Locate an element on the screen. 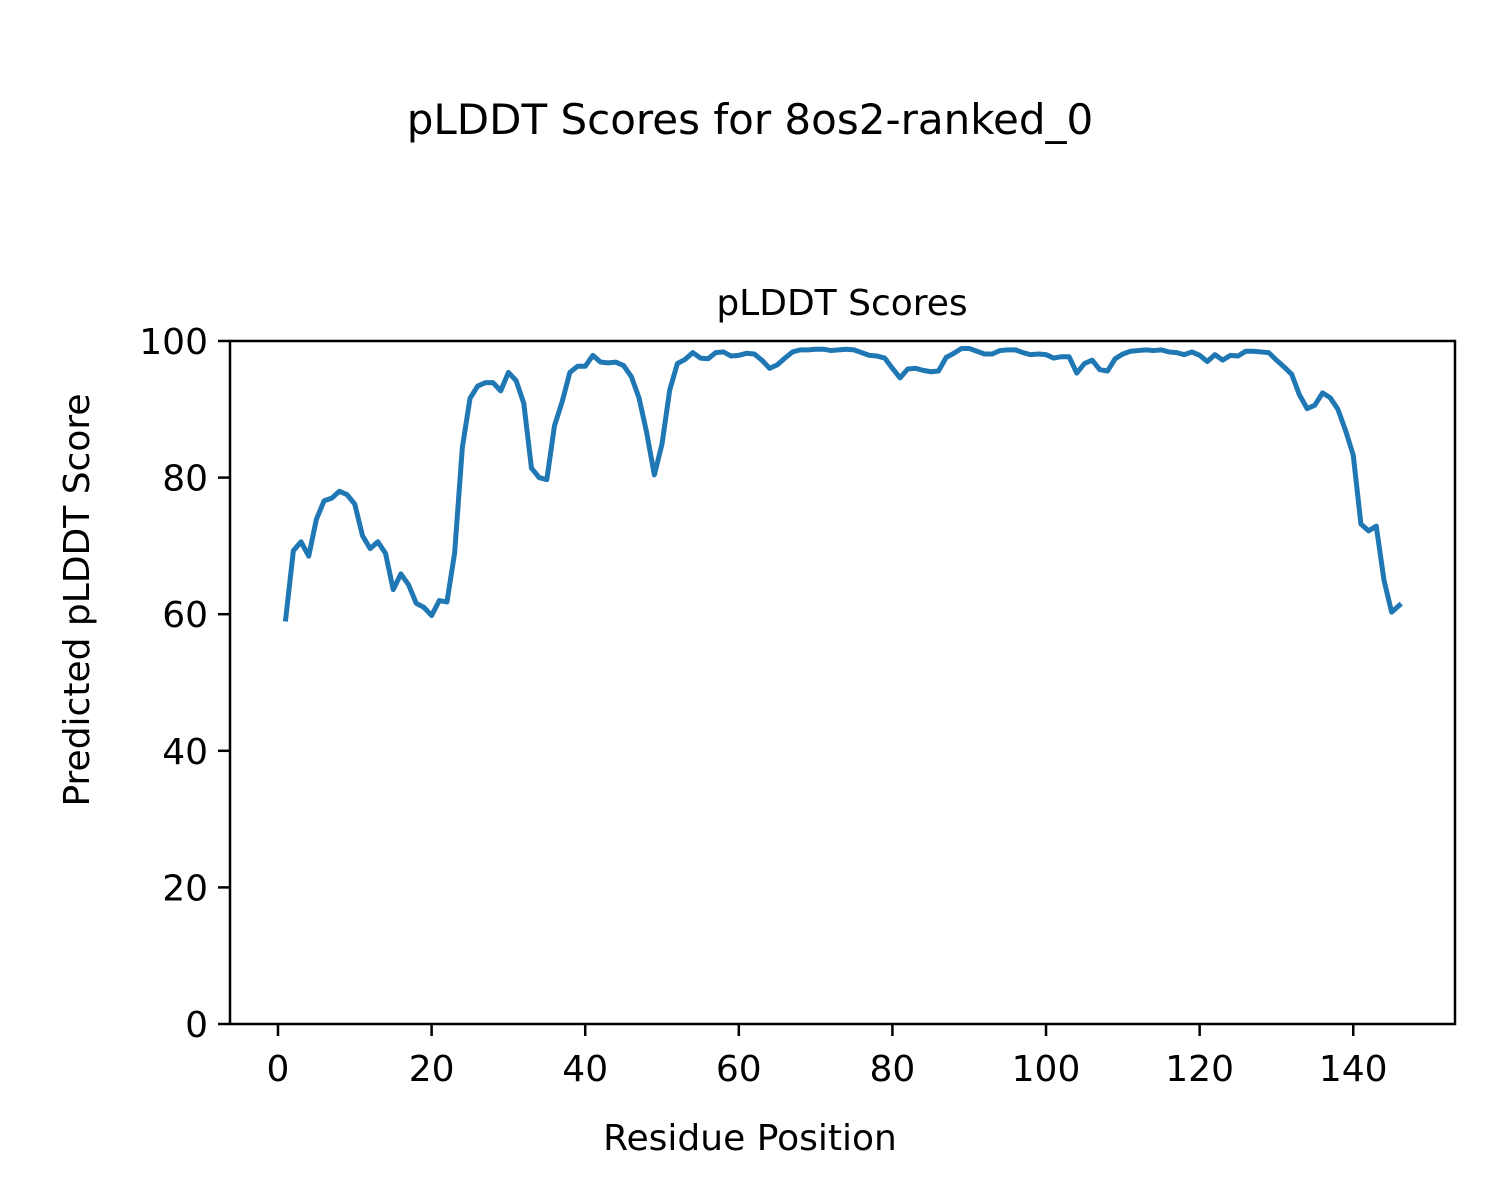  y-tick-label: 100 is located at coordinates (173, 342).